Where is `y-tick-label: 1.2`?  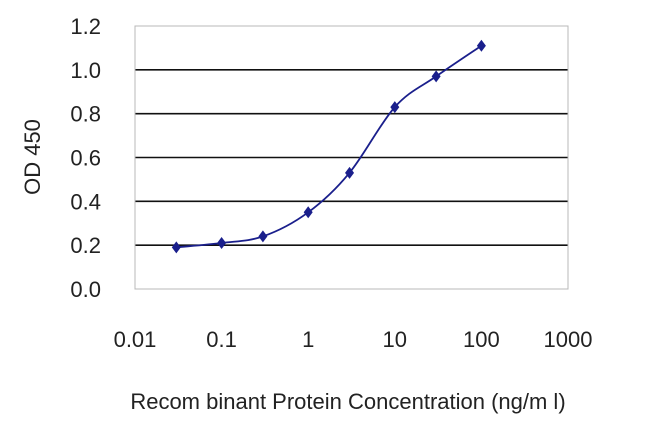
y-tick-label: 1.2 is located at coordinates (85, 26).